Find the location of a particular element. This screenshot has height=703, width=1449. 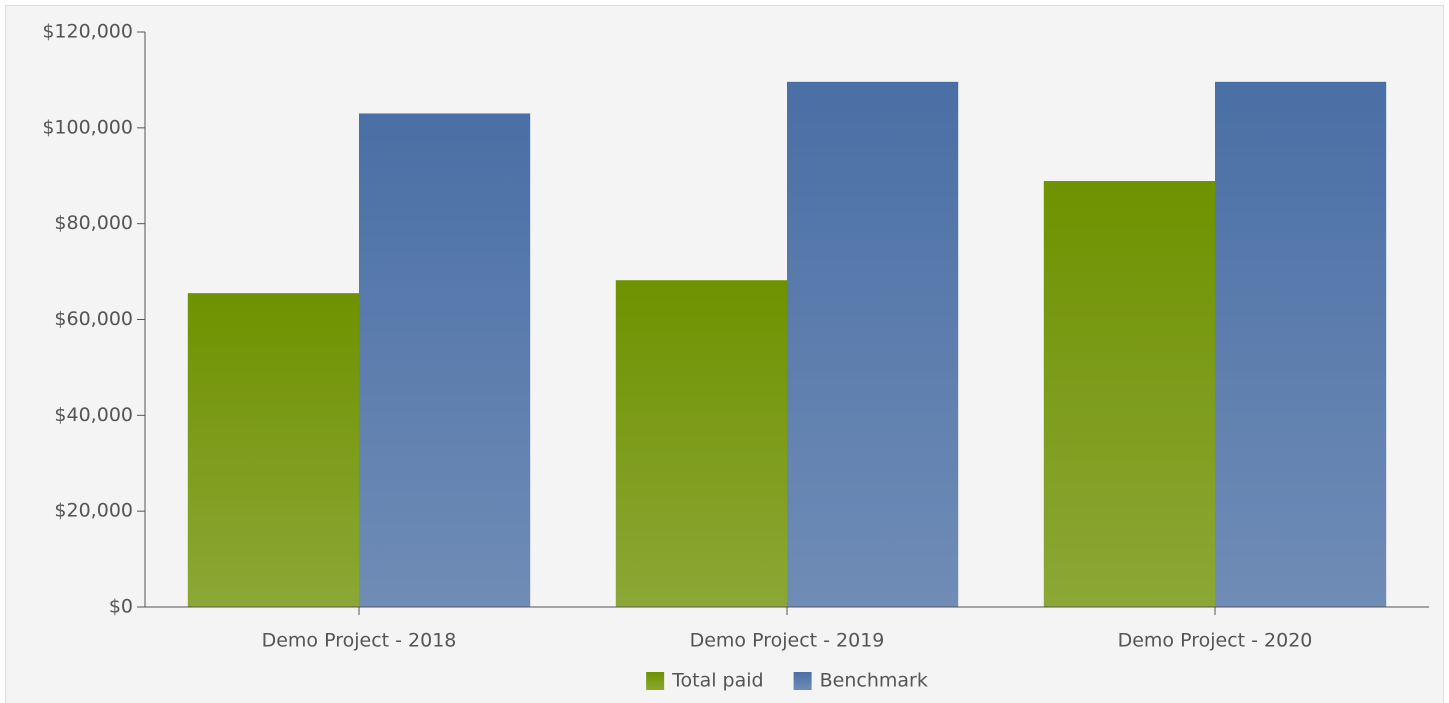

y-tick-label: $100,000 is located at coordinates (87, 127).